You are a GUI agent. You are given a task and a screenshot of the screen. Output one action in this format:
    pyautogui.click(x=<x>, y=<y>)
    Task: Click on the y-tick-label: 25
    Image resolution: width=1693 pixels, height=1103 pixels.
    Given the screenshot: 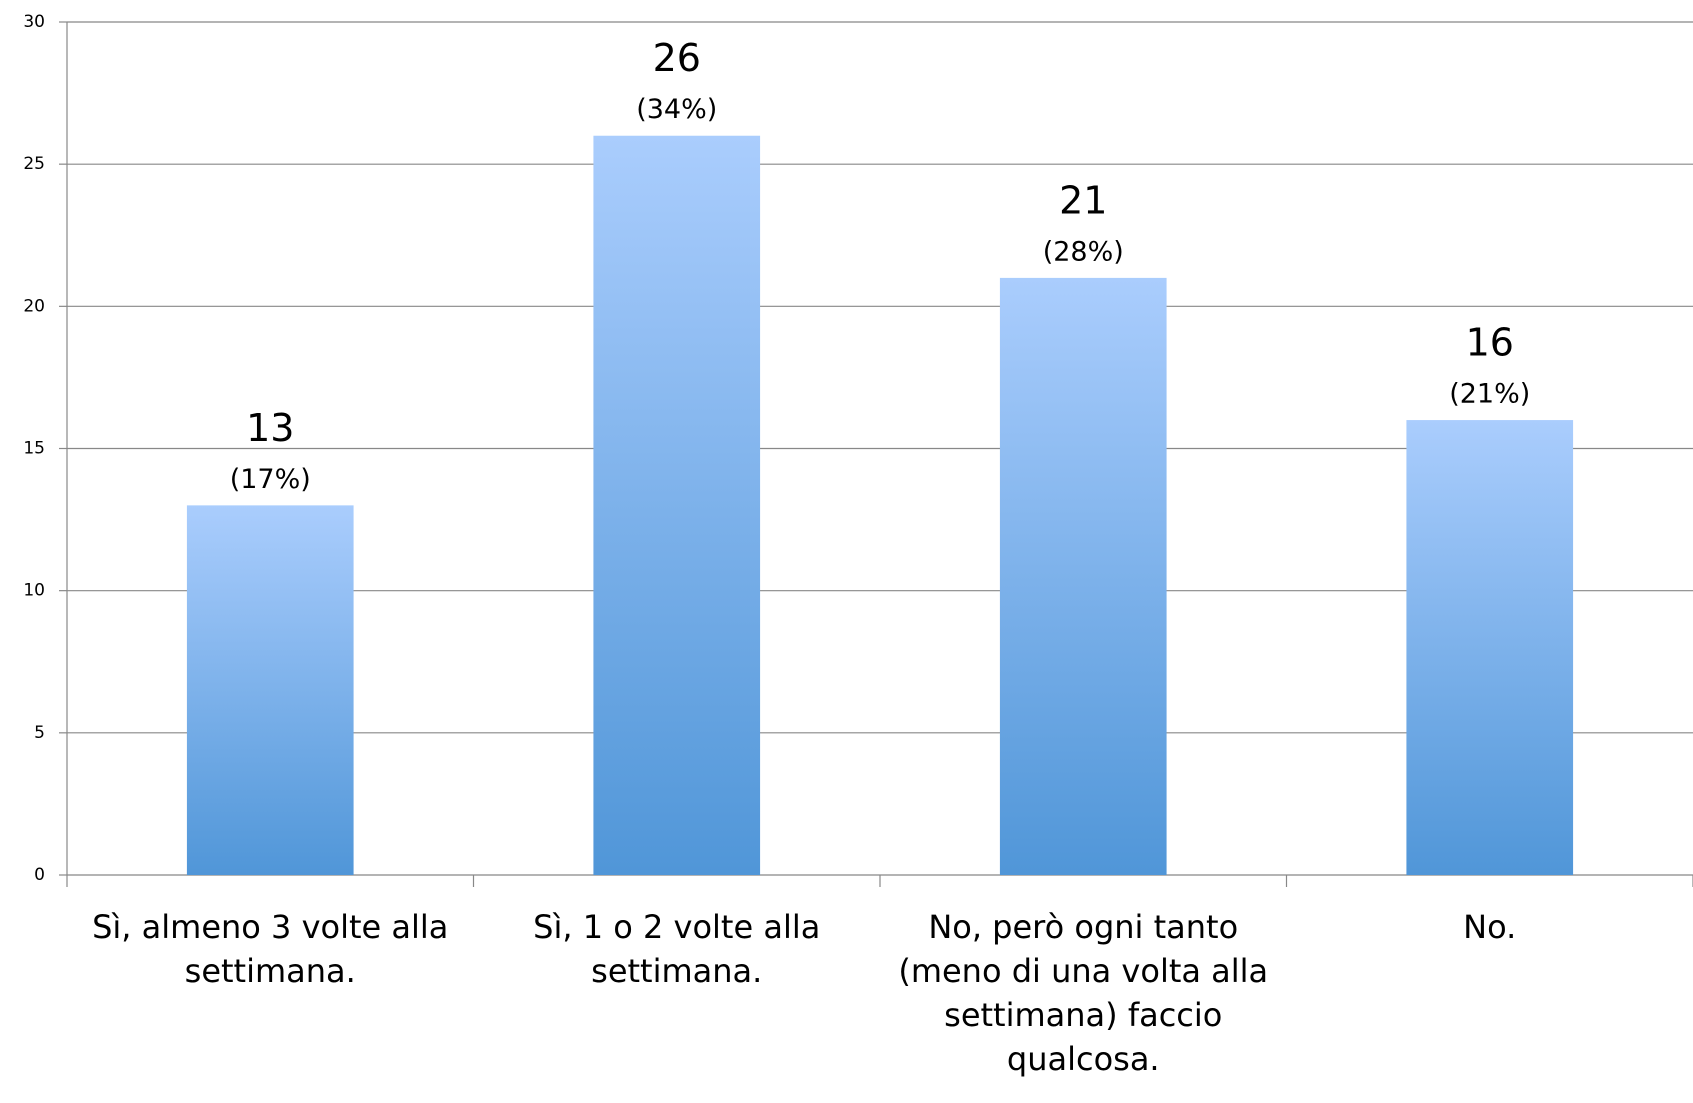 What is the action you would take?
    pyautogui.click(x=34, y=164)
    